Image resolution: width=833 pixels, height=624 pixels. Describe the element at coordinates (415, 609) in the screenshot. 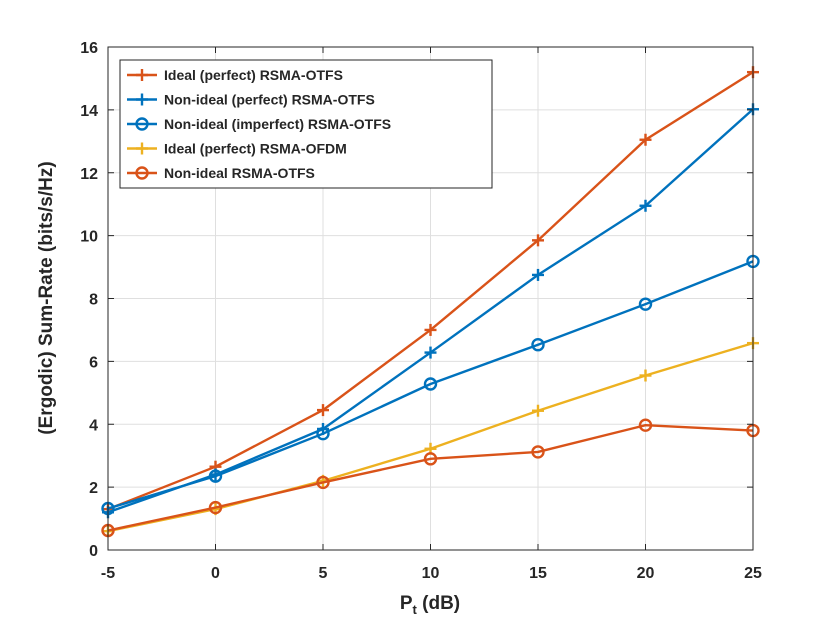

I see `x-axis-title-subscript: t` at that location.